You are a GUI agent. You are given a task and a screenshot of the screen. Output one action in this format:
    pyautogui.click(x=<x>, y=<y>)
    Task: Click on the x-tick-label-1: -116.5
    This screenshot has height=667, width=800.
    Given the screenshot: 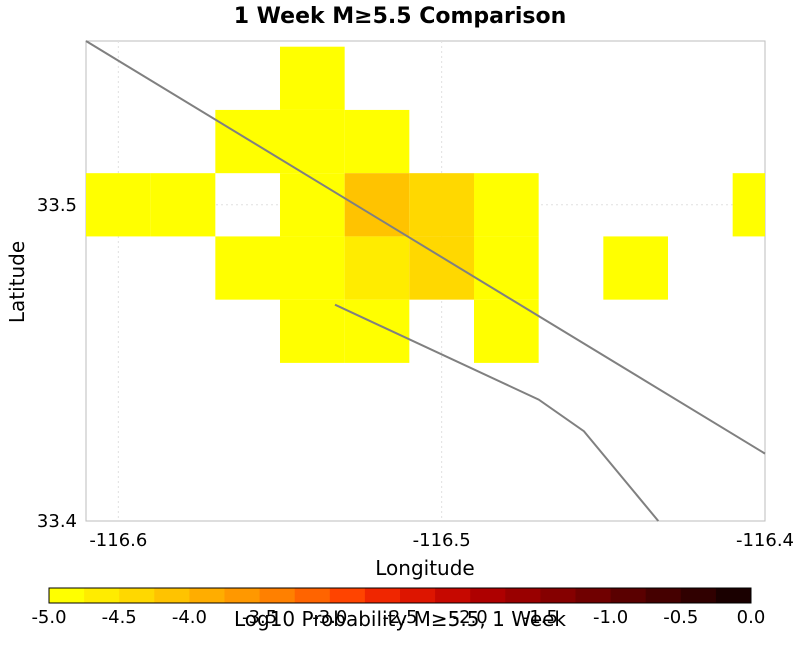 What is the action you would take?
    pyautogui.click(x=442, y=540)
    